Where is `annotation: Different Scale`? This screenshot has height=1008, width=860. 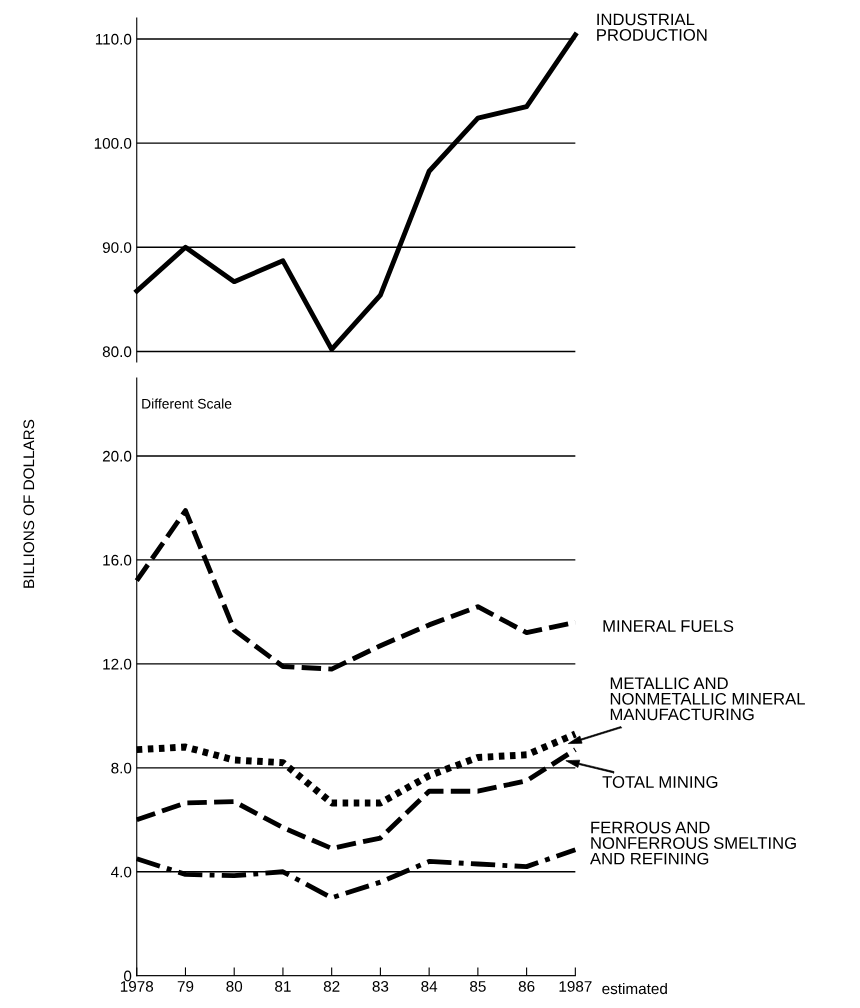 annotation: Different Scale is located at coordinates (187, 403).